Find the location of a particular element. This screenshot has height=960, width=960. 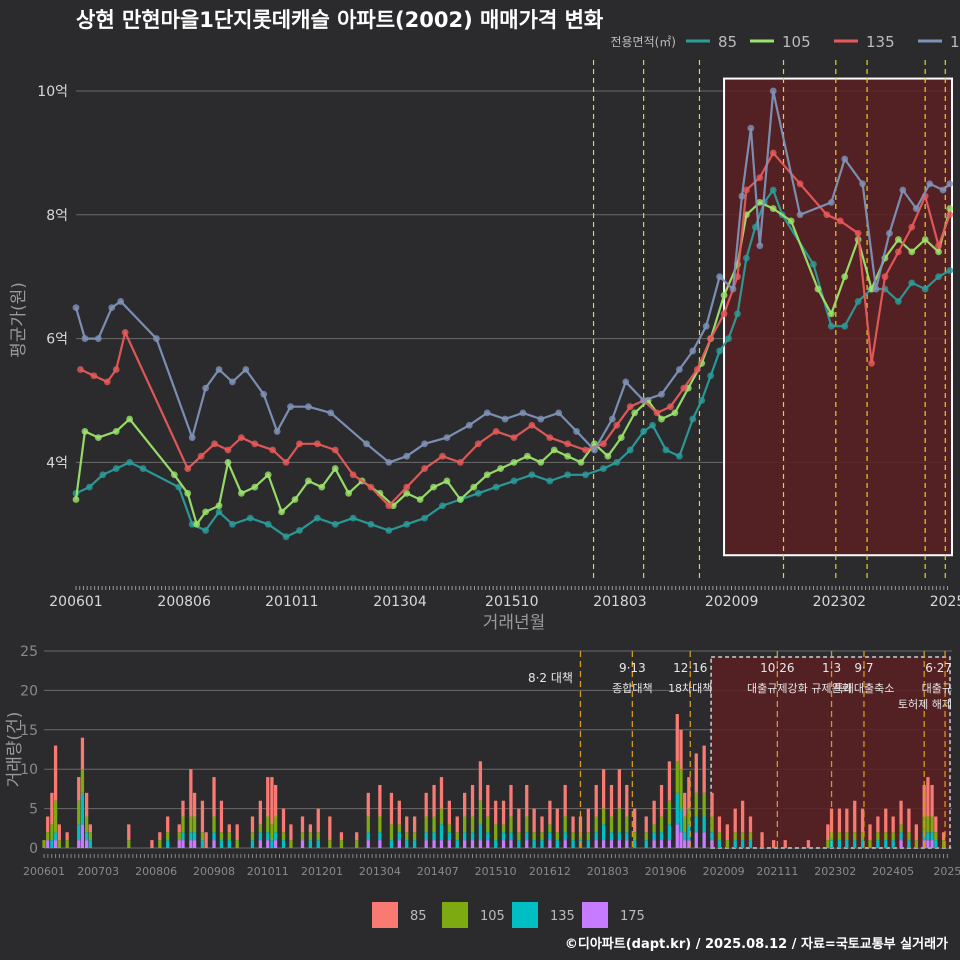

policy-label: 종합대책 is located at coordinates (632, 688).